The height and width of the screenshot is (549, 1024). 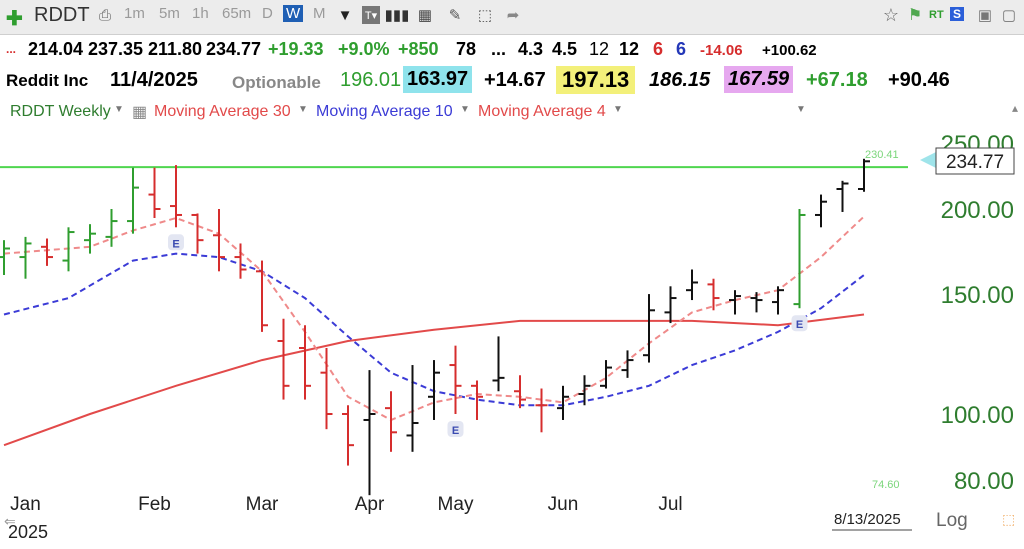 I want to click on s-button: S, so click(x=957, y=14).